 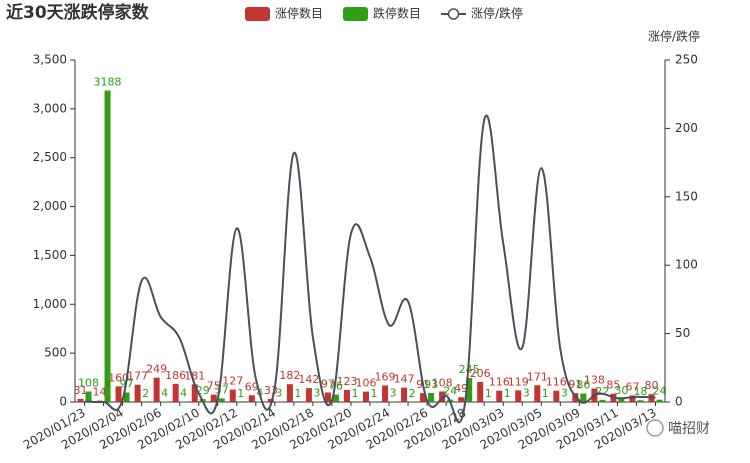 I want to click on value-label: 75, so click(x=214, y=386).